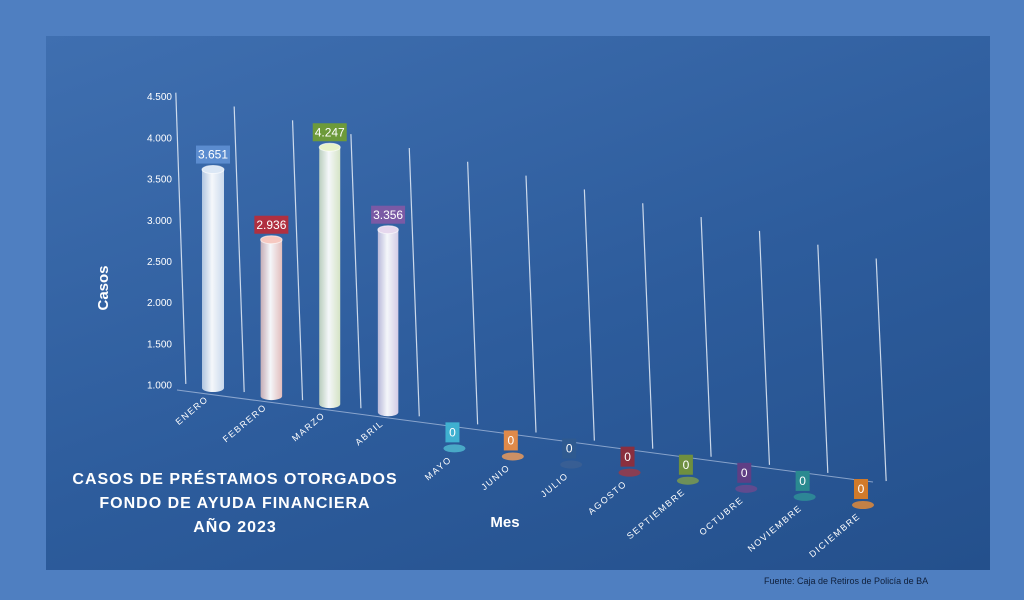 The height and width of the screenshot is (600, 1024). What do you see at coordinates (192, 410) in the screenshot?
I see `x-tick-label: ENERO` at bounding box center [192, 410].